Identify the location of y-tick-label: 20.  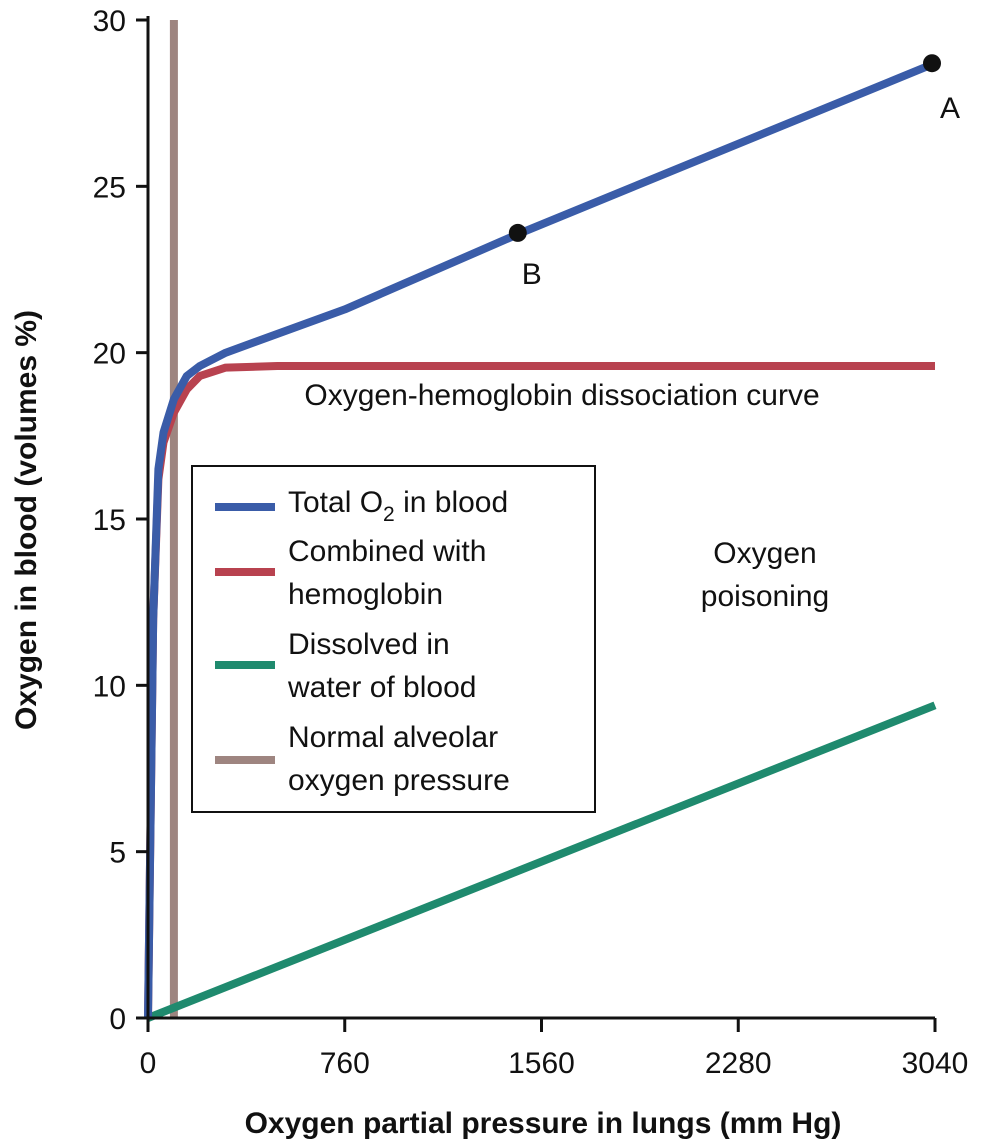
(109, 354).